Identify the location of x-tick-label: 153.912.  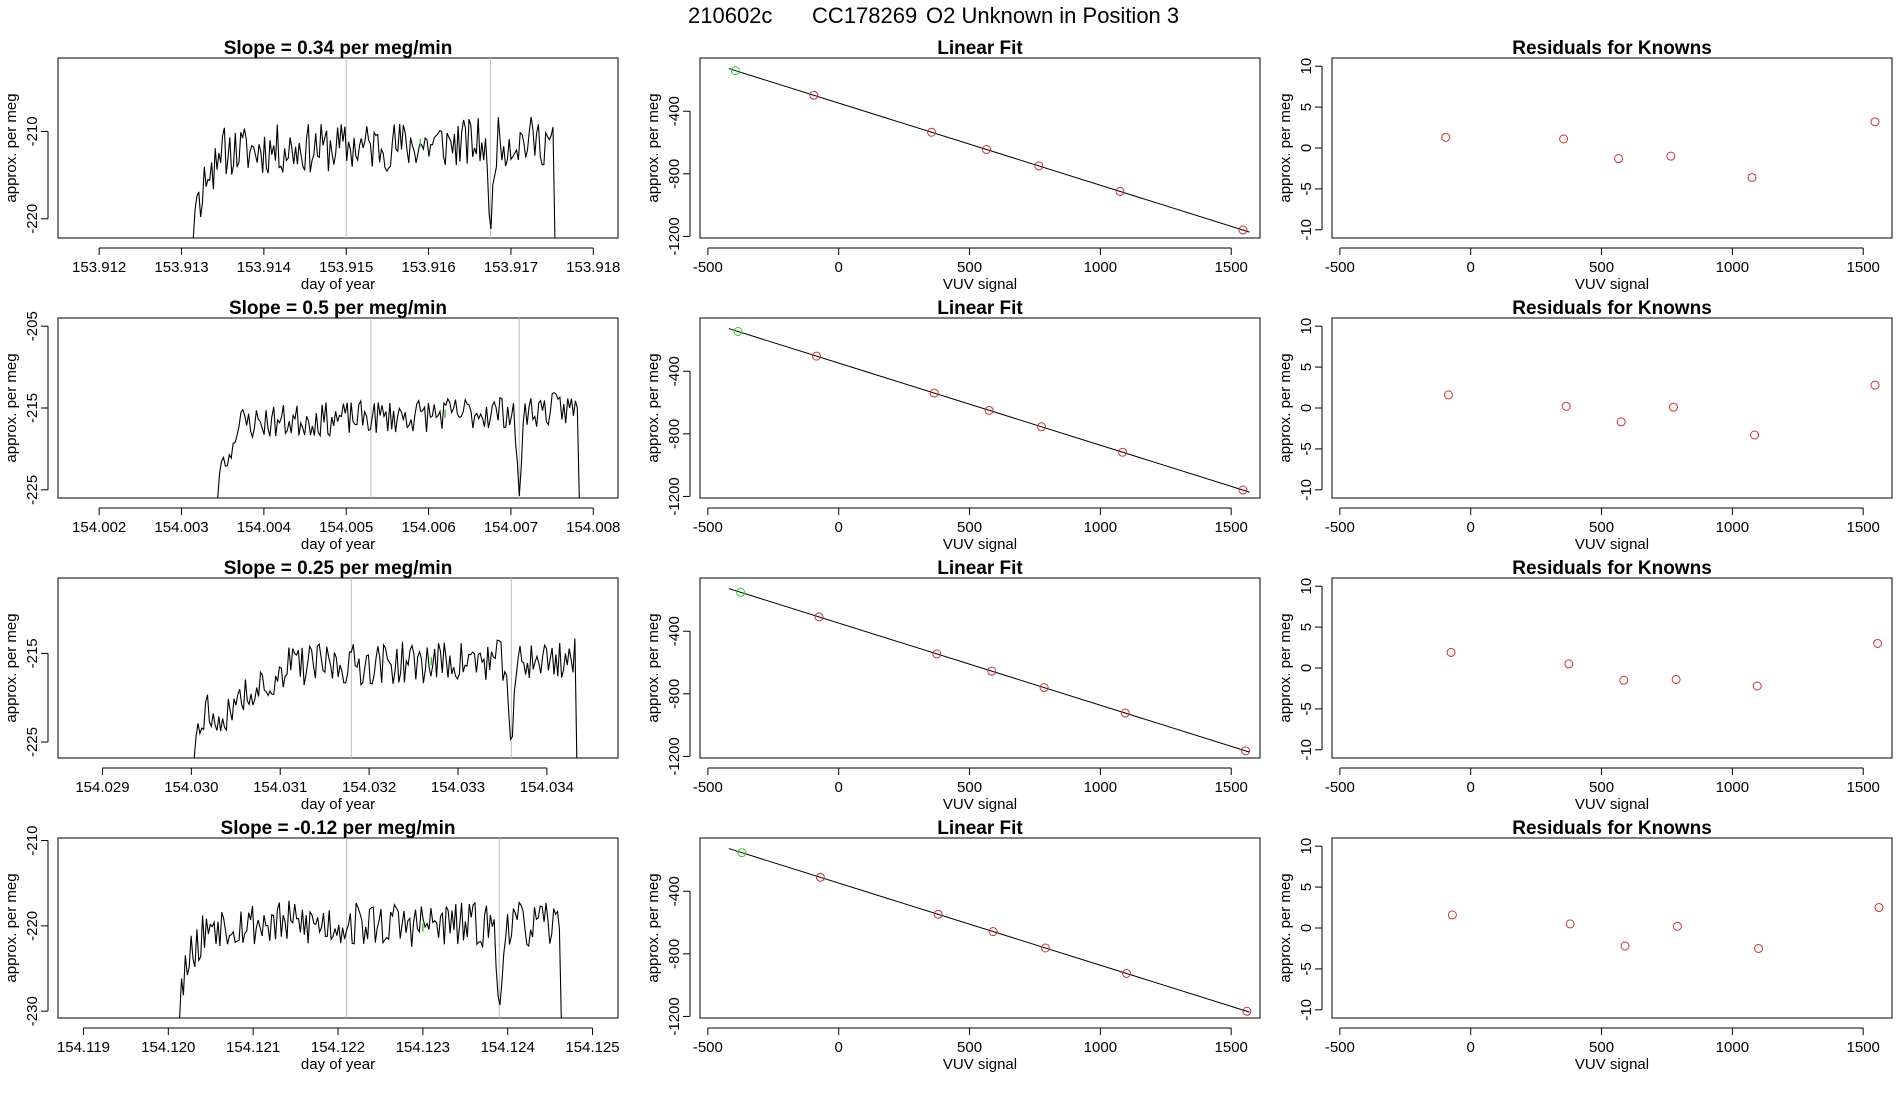
(99, 267).